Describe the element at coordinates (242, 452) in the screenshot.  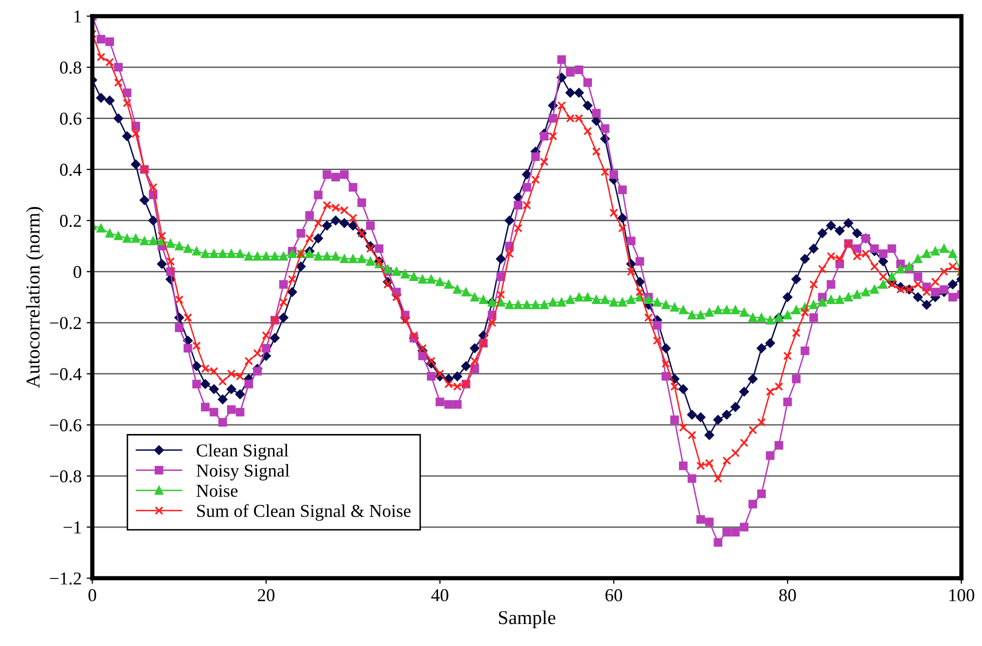
I see `legend-label: Clean Signal` at that location.